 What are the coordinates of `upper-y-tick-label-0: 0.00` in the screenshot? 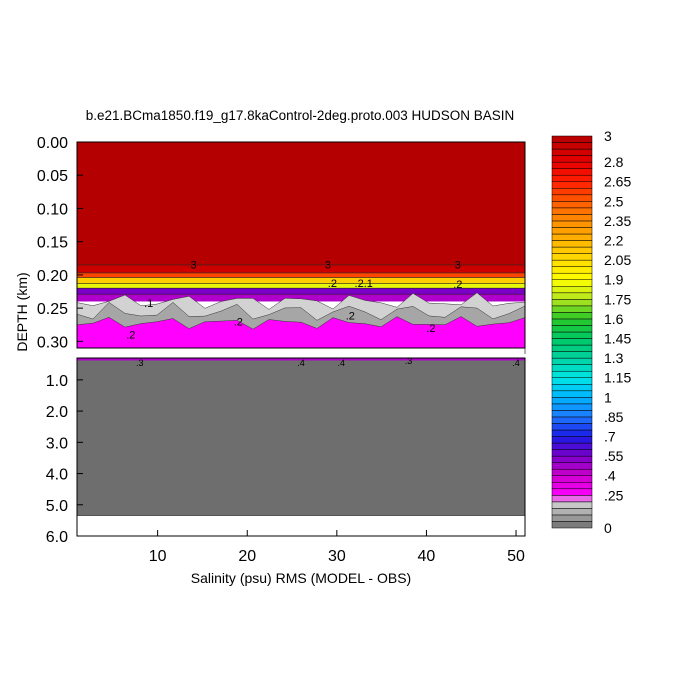 It's located at (52, 143).